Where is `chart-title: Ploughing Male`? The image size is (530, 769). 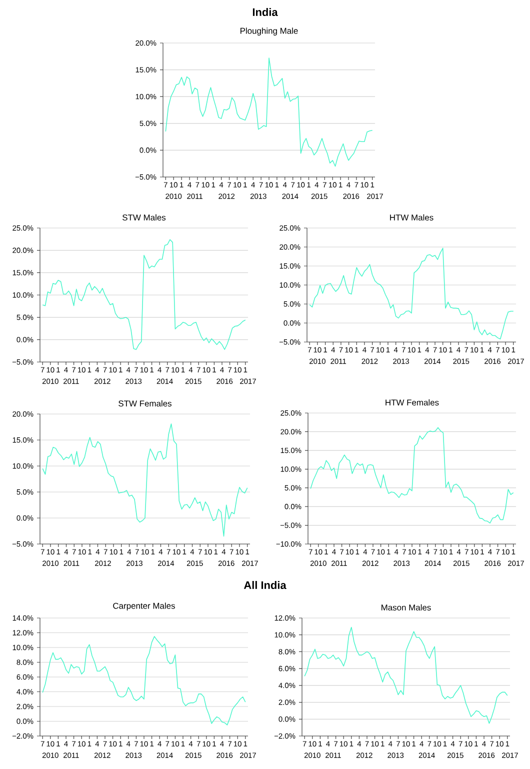 chart-title: Ploughing Male is located at coordinates (269, 32).